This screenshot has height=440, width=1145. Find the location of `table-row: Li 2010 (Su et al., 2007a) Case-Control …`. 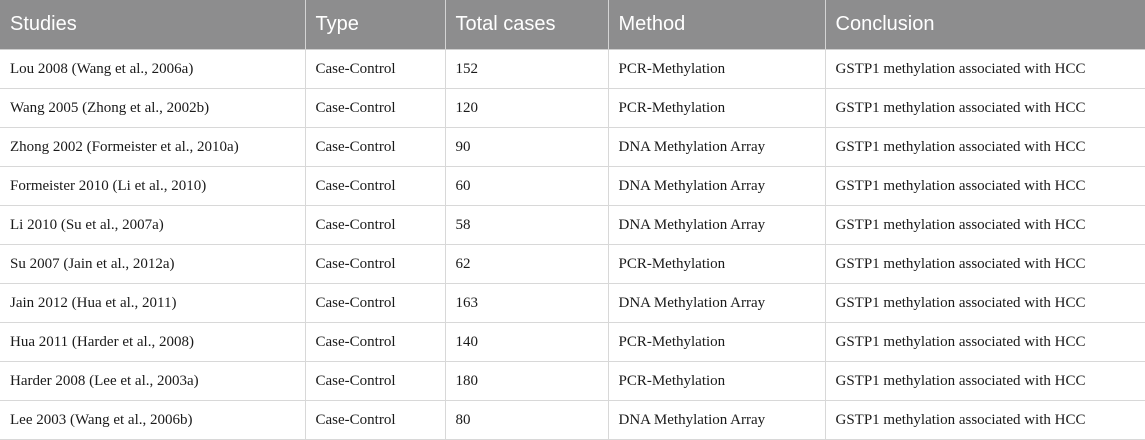

table-row: Li 2010 (Su et al., 2007a) Case-Control … is located at coordinates (572, 225).